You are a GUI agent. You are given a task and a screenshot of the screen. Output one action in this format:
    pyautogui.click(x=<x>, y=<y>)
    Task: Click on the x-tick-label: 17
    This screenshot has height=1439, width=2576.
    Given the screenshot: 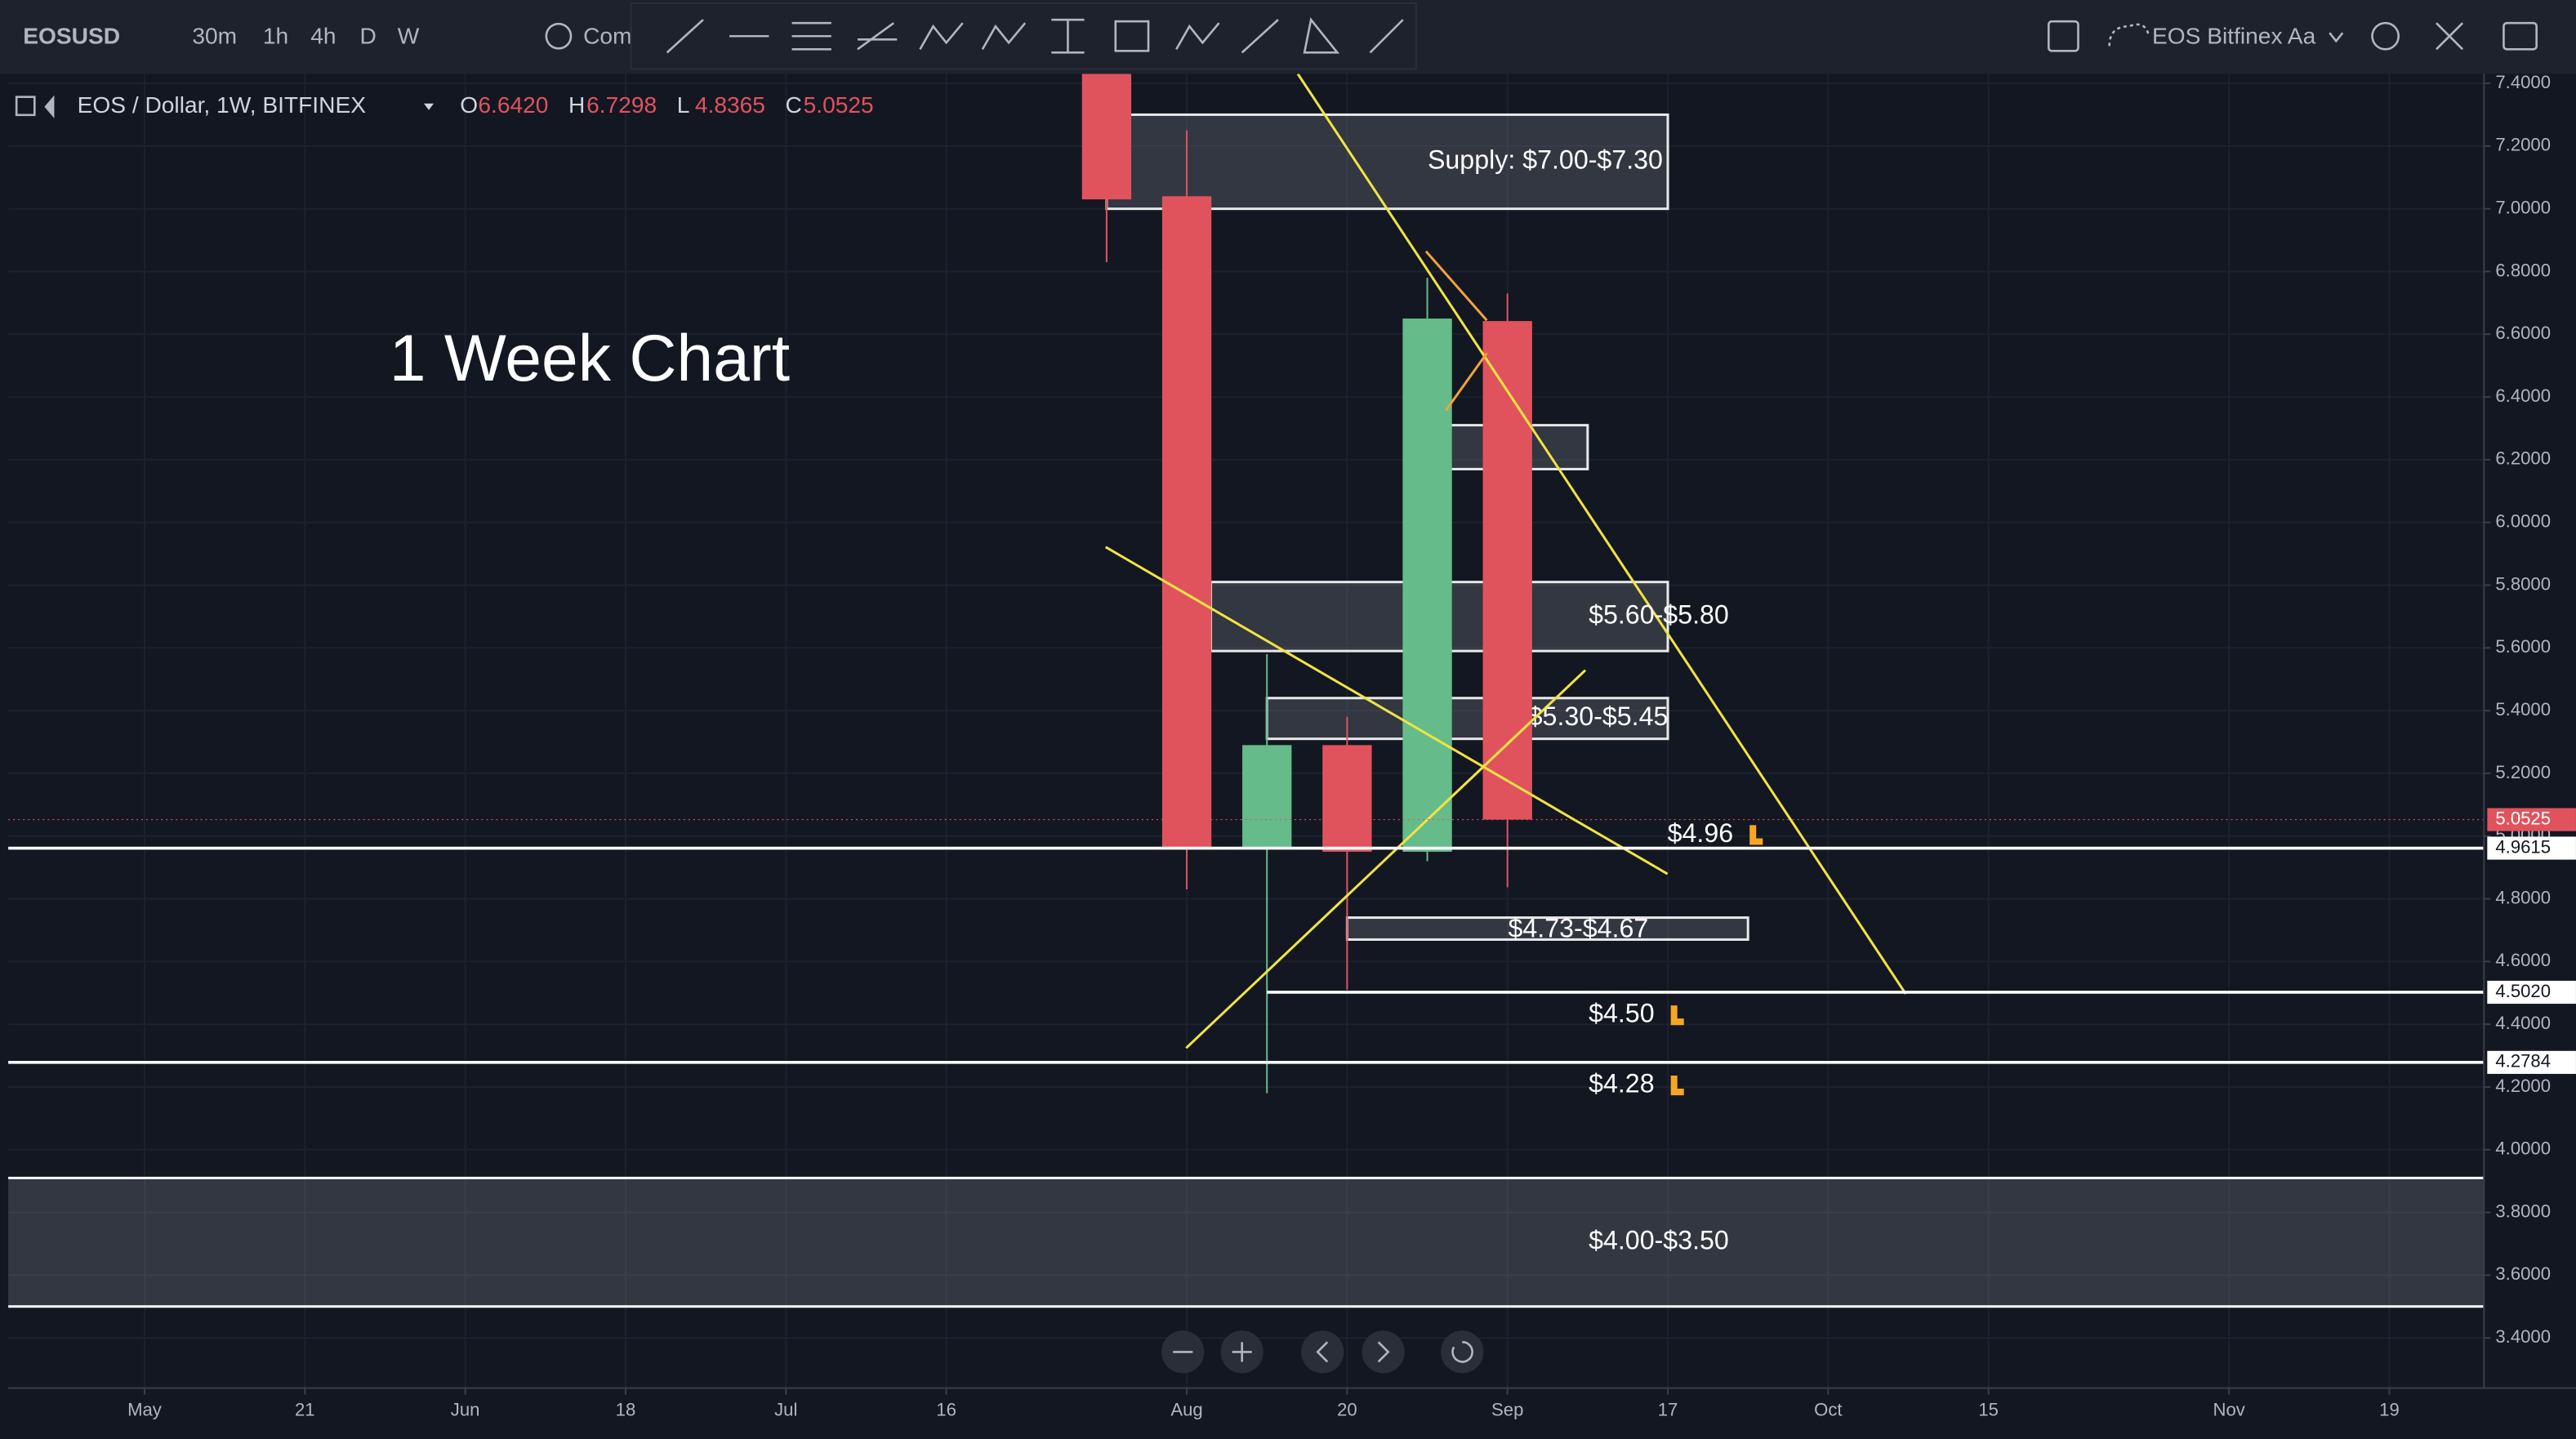 What is the action you would take?
    pyautogui.click(x=1668, y=1410)
    